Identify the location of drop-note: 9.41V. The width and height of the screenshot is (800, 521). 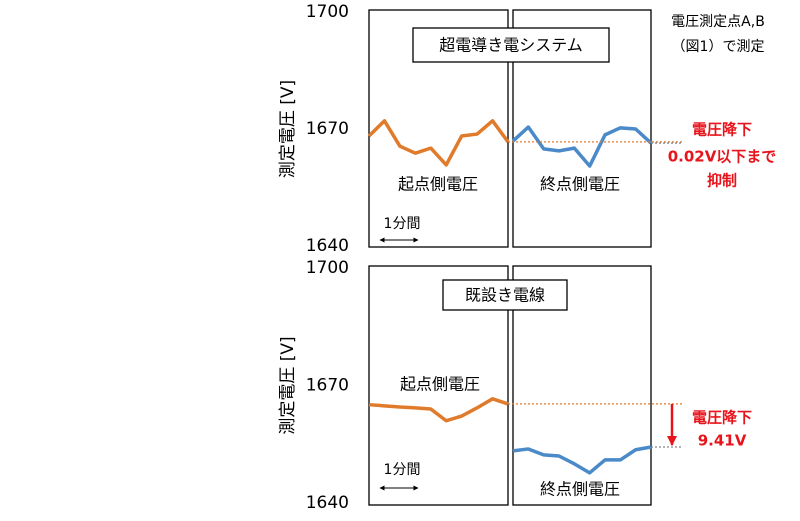
(722, 441).